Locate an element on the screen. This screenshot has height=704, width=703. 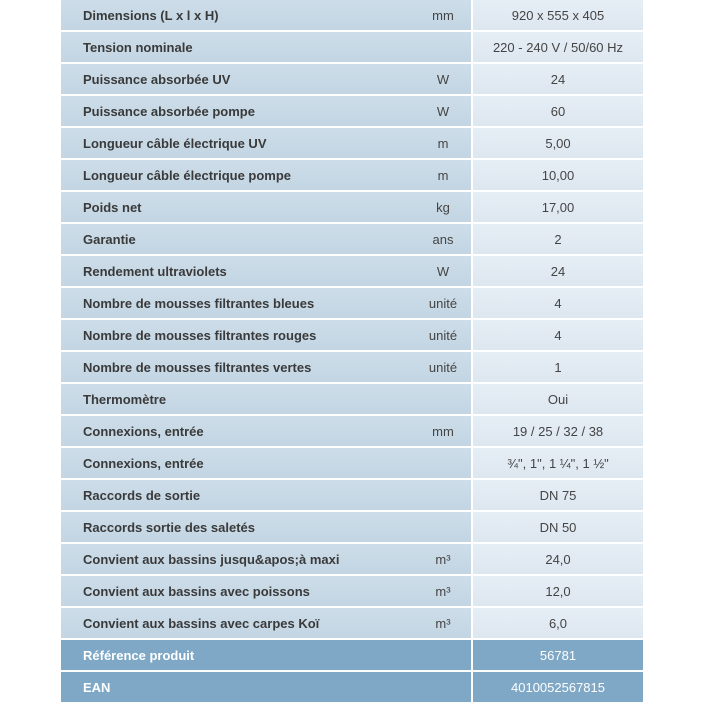
spec-value: Oui is located at coordinates (558, 399).